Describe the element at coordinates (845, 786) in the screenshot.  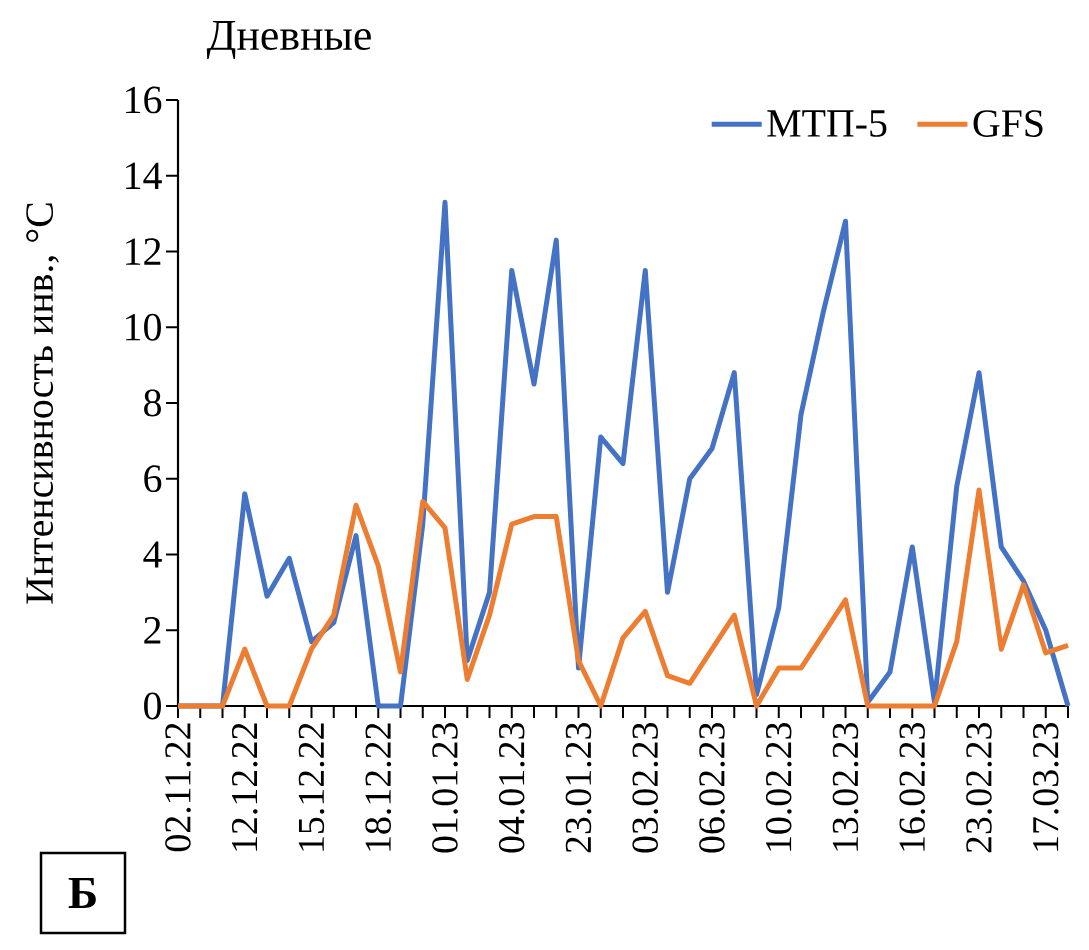
I see `x-tick-label: 13.02.23` at that location.